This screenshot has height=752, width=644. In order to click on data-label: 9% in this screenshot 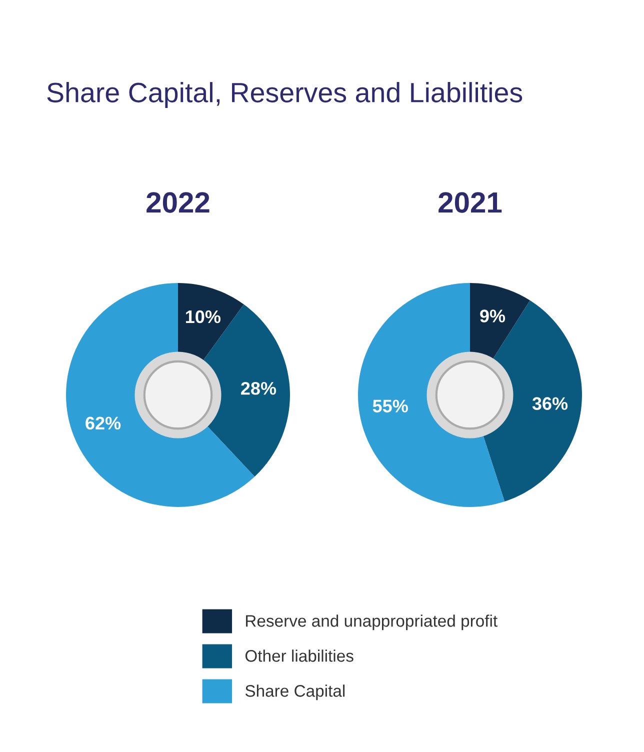, I will do `click(493, 316)`.